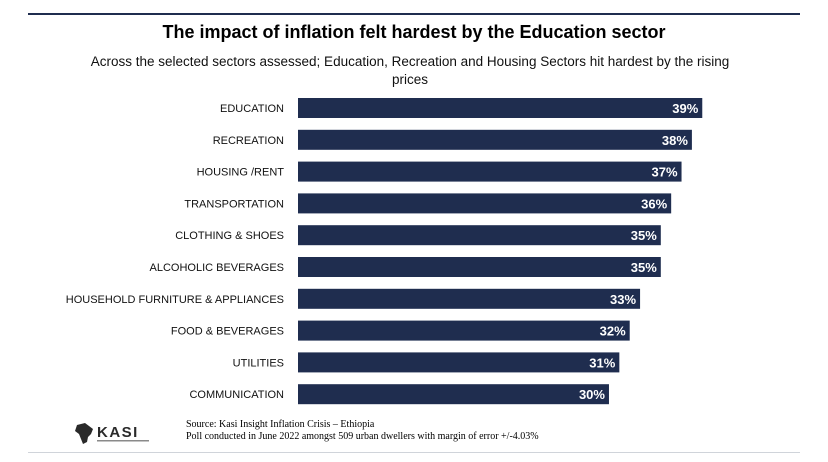  Describe the element at coordinates (248, 141) in the screenshot. I see `category-label: RECREATION` at that location.